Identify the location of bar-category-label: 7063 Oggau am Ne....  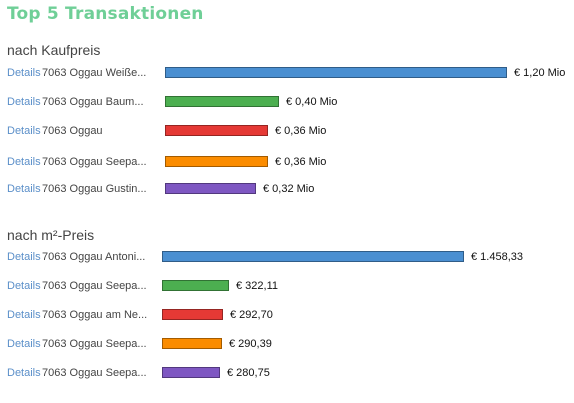
(95, 315).